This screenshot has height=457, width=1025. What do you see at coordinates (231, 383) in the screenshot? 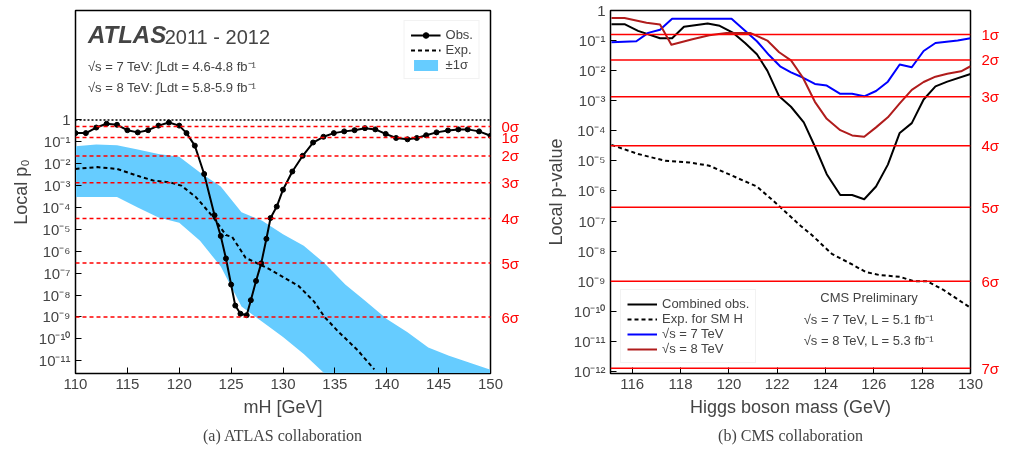
I see `x-tick-label: 125` at bounding box center [231, 383].